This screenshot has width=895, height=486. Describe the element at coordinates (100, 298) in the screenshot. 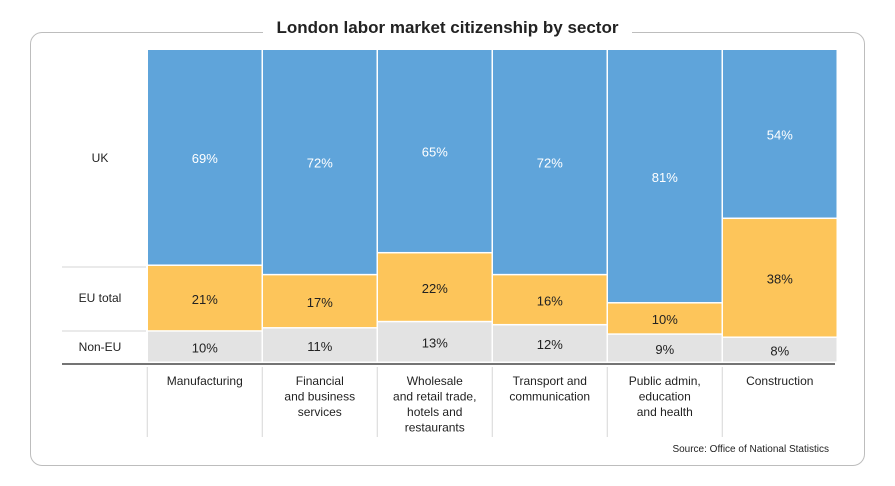

I see `row-label: EU total` at that location.